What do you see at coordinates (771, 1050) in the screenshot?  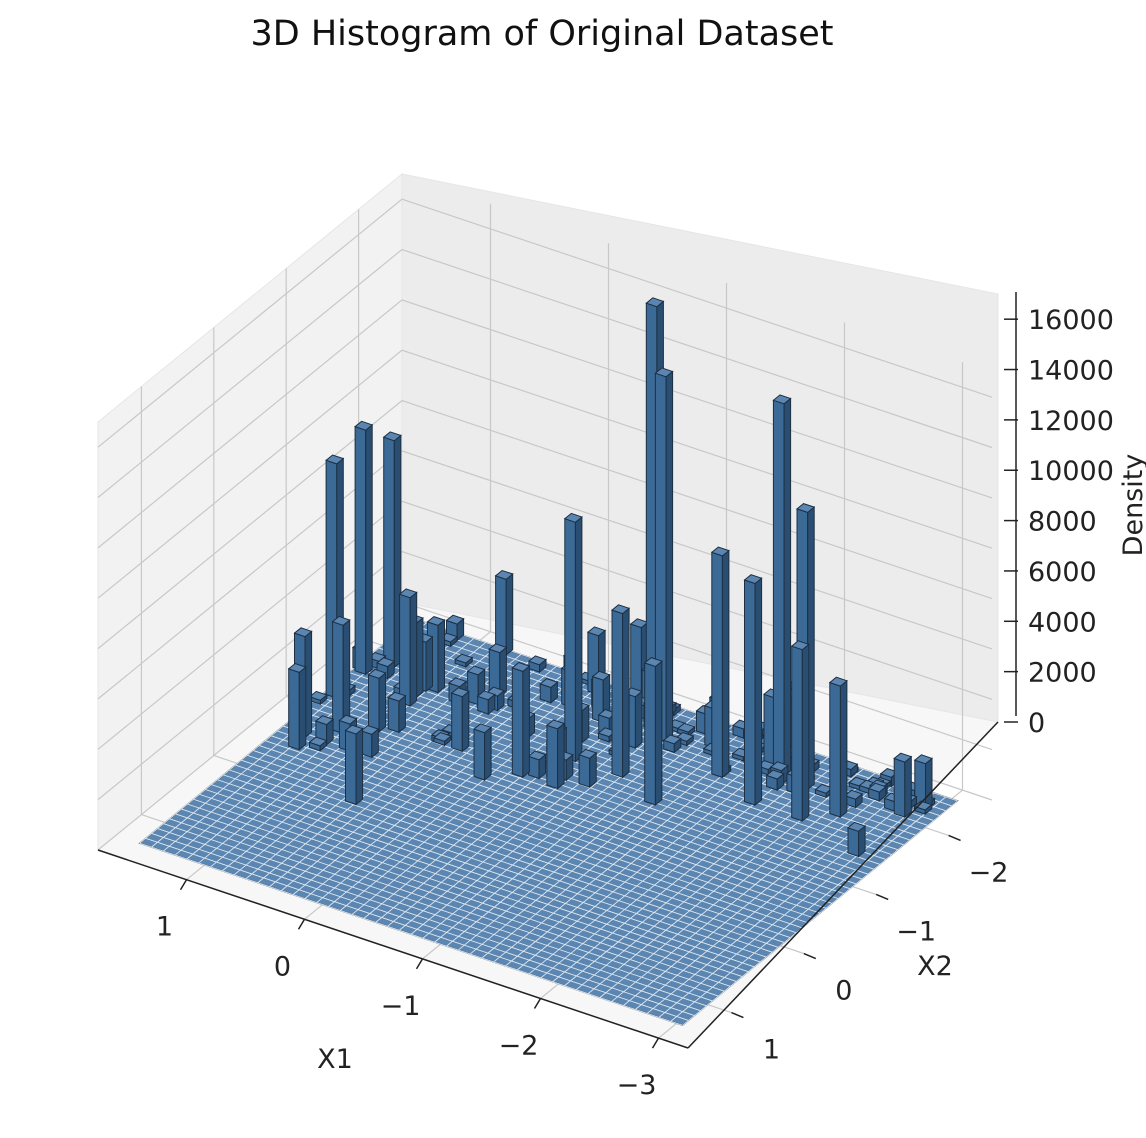 I see `y-tick-label: 1` at bounding box center [771, 1050].